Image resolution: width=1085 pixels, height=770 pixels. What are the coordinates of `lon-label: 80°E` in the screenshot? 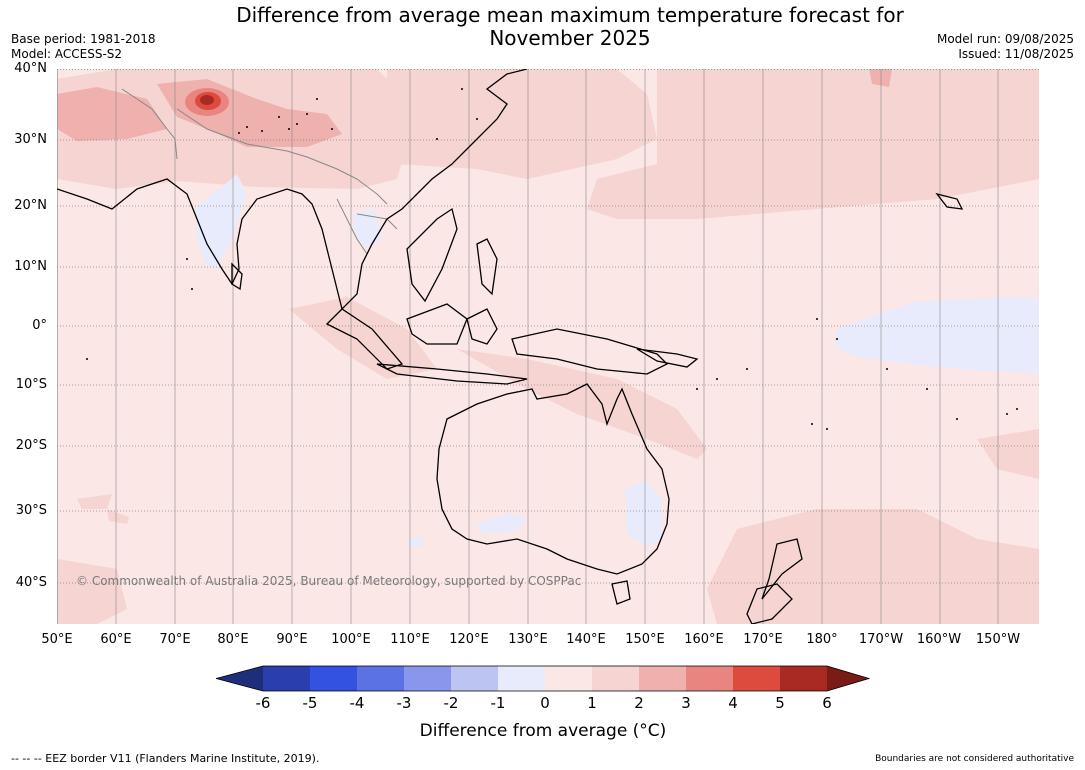 It's located at (233, 639).